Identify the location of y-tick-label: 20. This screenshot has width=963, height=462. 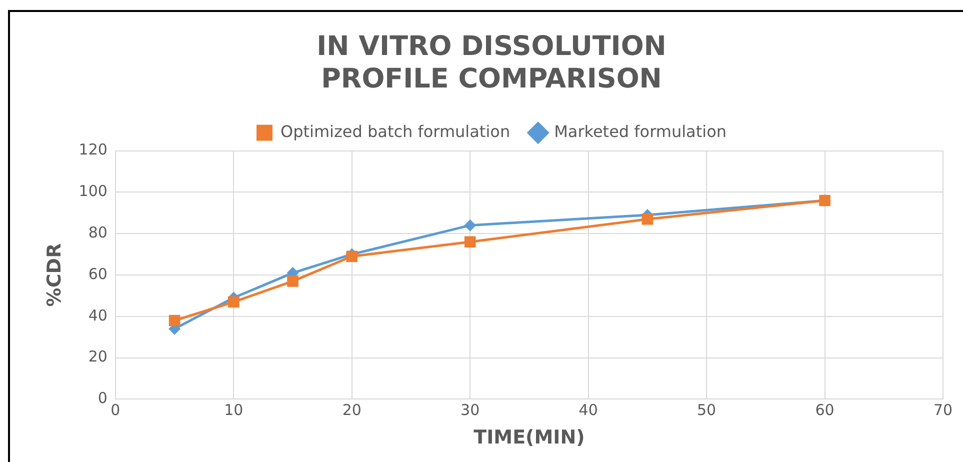
(98, 357).